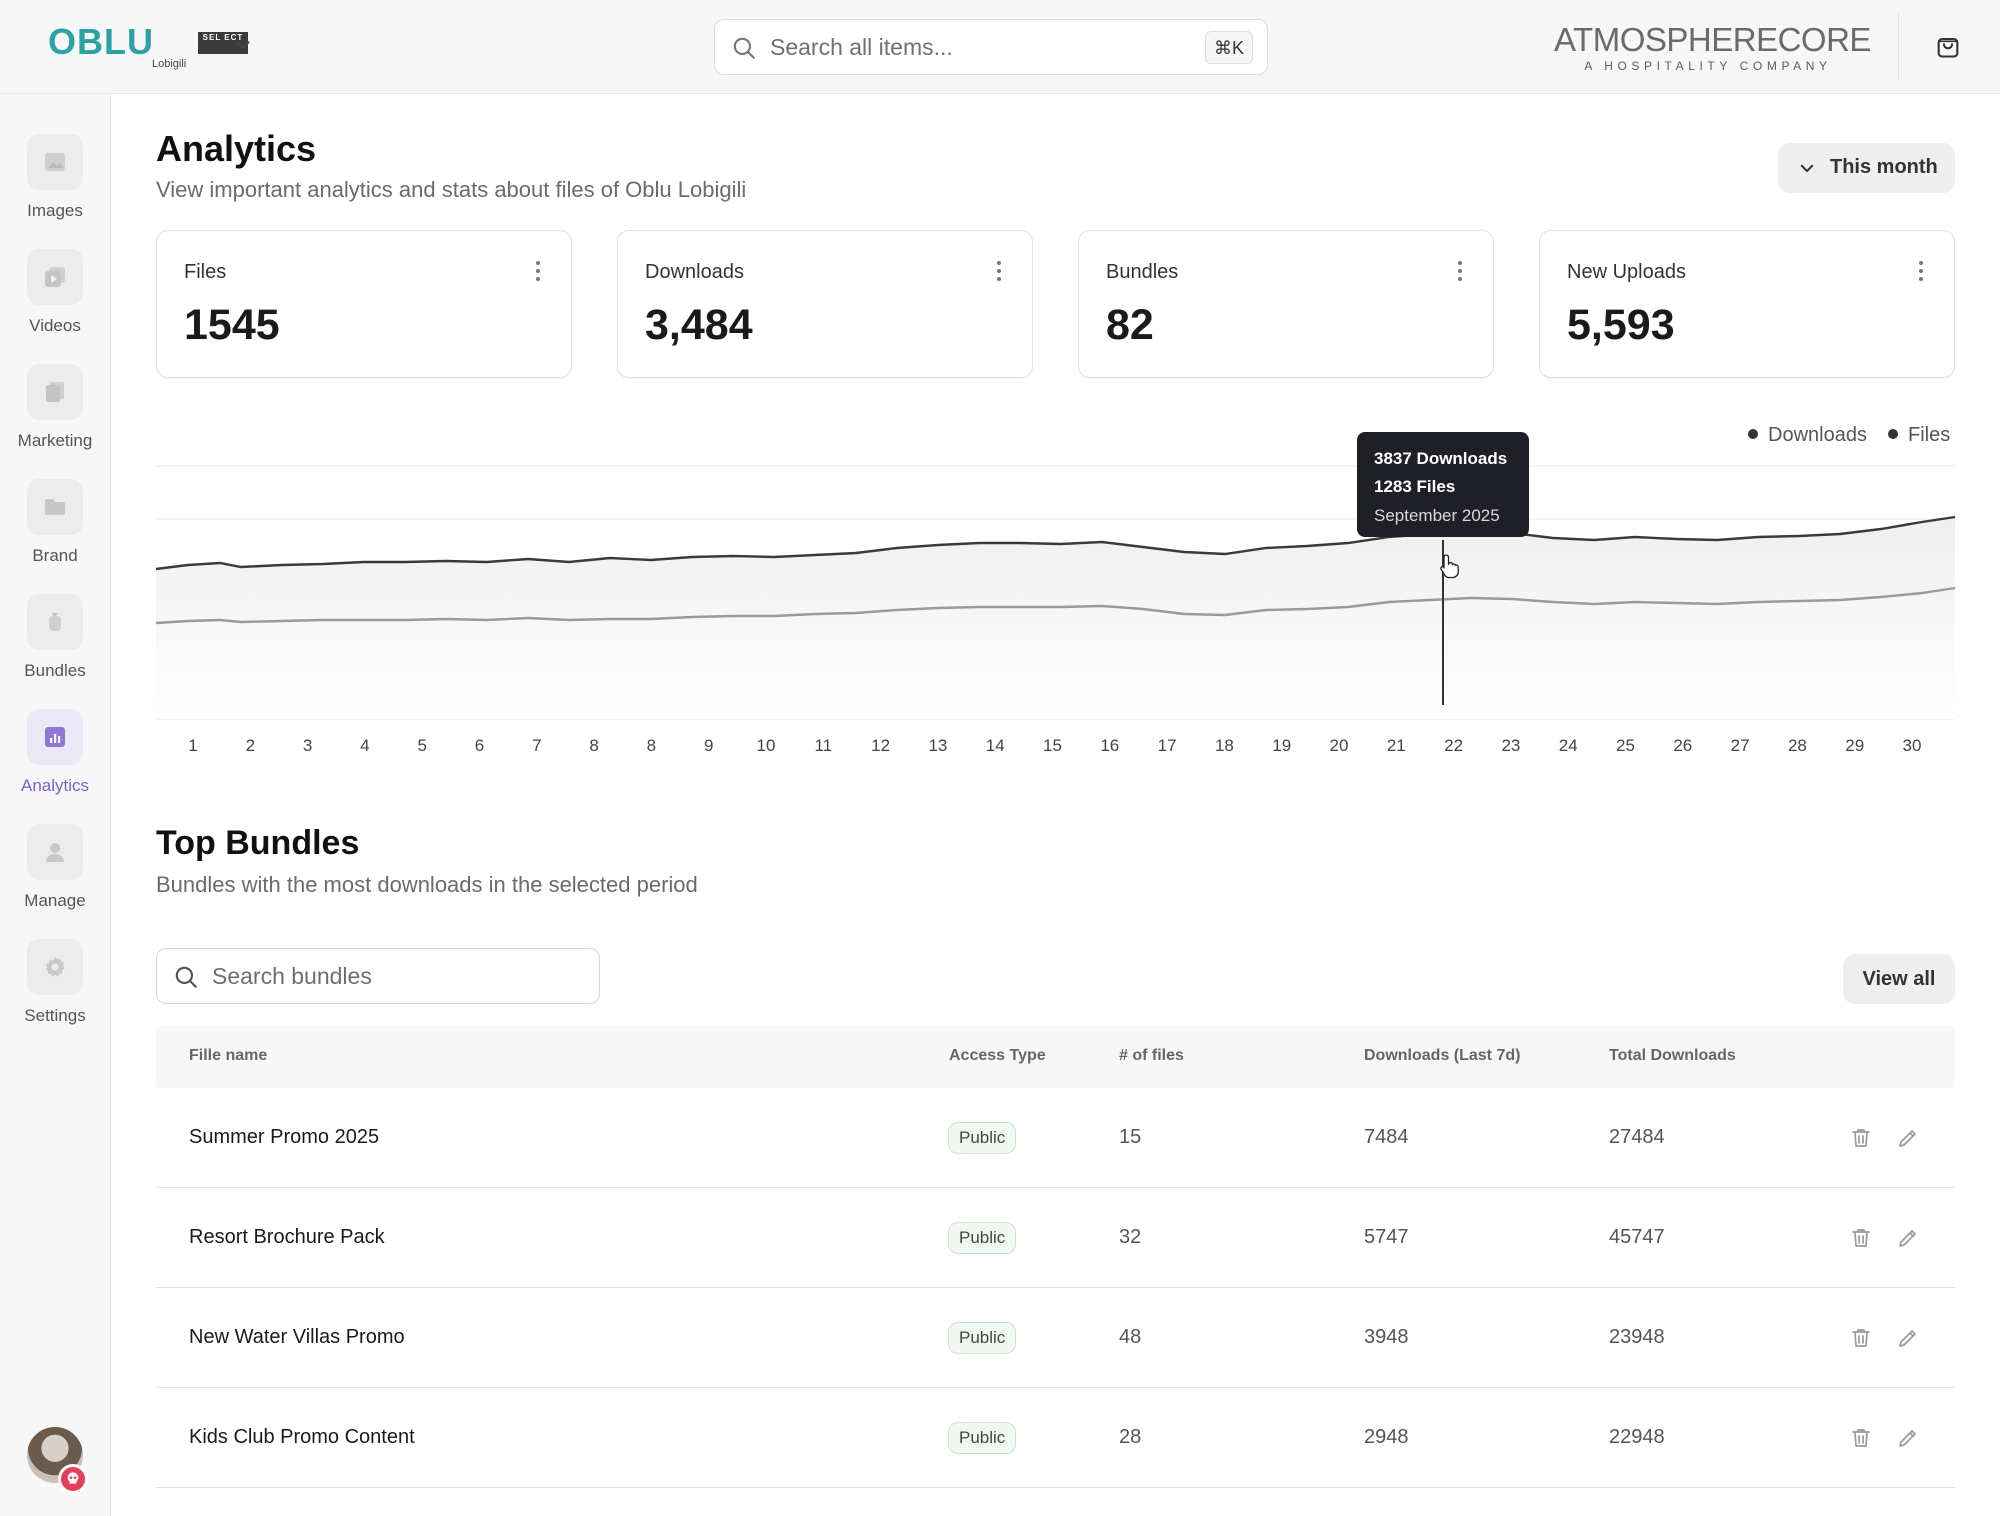 Image resolution: width=2000 pixels, height=1516 pixels. I want to click on folder-icon, so click(55, 507).